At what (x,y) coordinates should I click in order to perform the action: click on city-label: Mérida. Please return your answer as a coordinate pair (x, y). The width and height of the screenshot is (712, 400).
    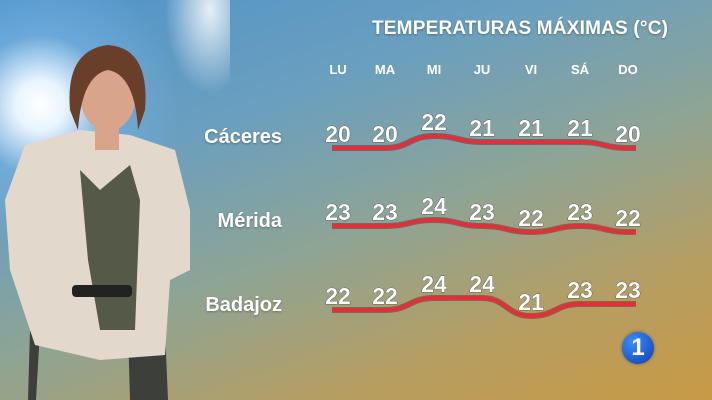
    Looking at the image, I should click on (249, 221).